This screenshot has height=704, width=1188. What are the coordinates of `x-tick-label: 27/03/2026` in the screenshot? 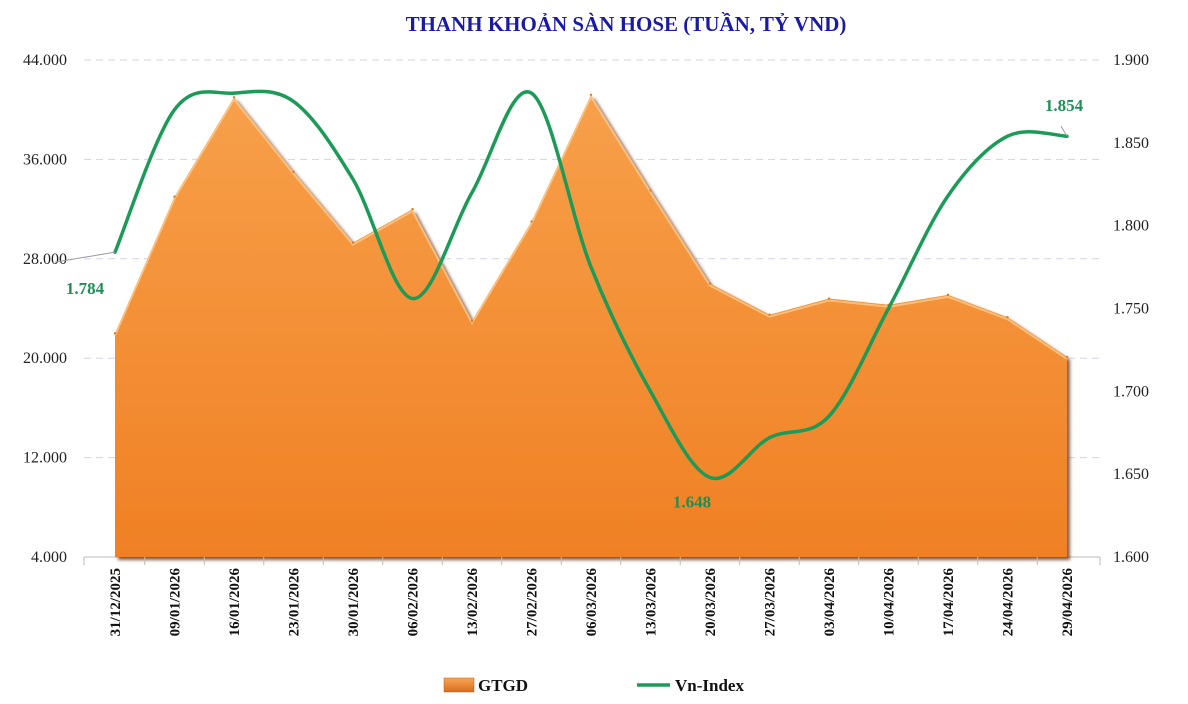 It's located at (771, 602).